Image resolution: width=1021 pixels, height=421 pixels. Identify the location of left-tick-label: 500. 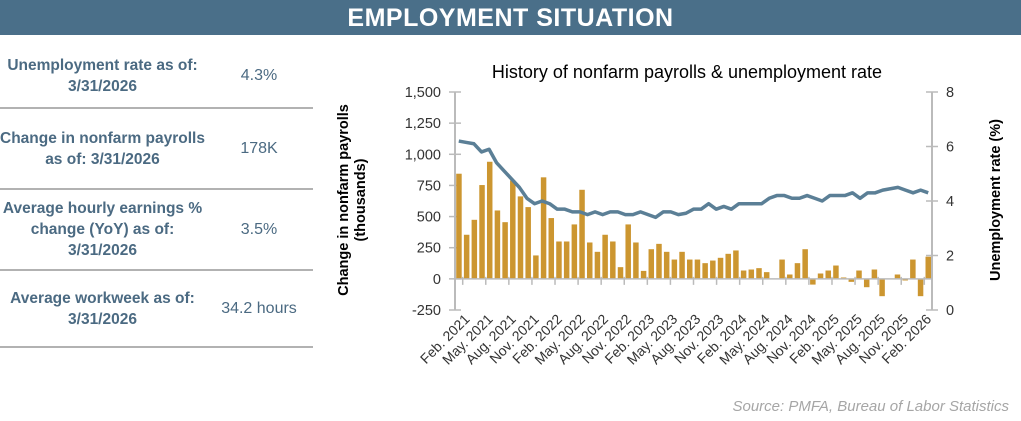
(429, 218).